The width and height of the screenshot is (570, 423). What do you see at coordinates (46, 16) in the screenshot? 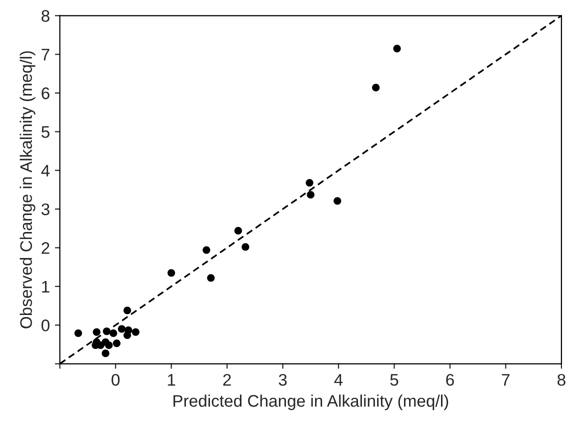
I see `y-tick-label: 8` at bounding box center [46, 16].